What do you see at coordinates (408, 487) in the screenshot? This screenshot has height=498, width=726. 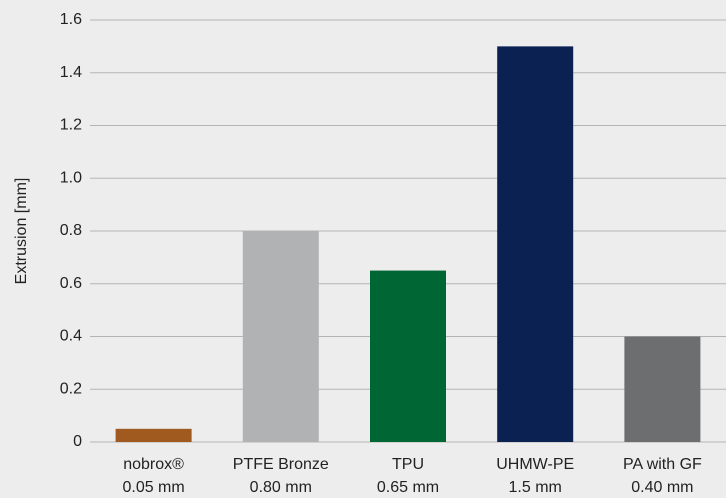 I see `value-label: 0.65 mm` at bounding box center [408, 487].